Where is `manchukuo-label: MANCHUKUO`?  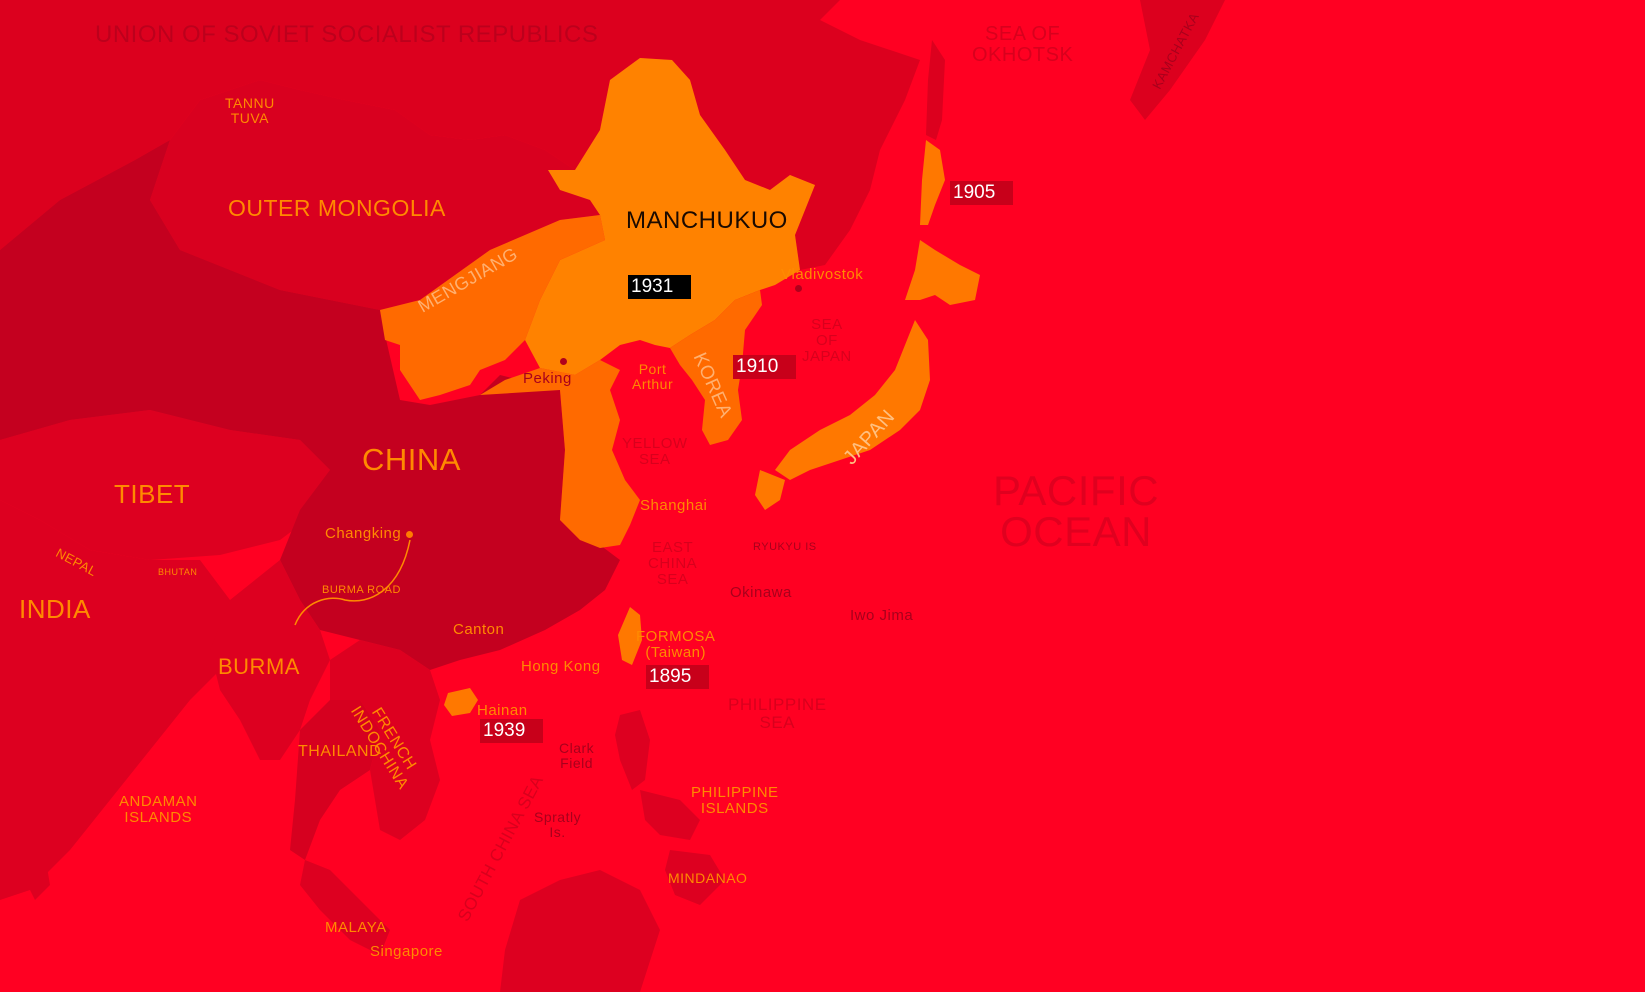 manchukuo-label: MANCHUKUO is located at coordinates (707, 220).